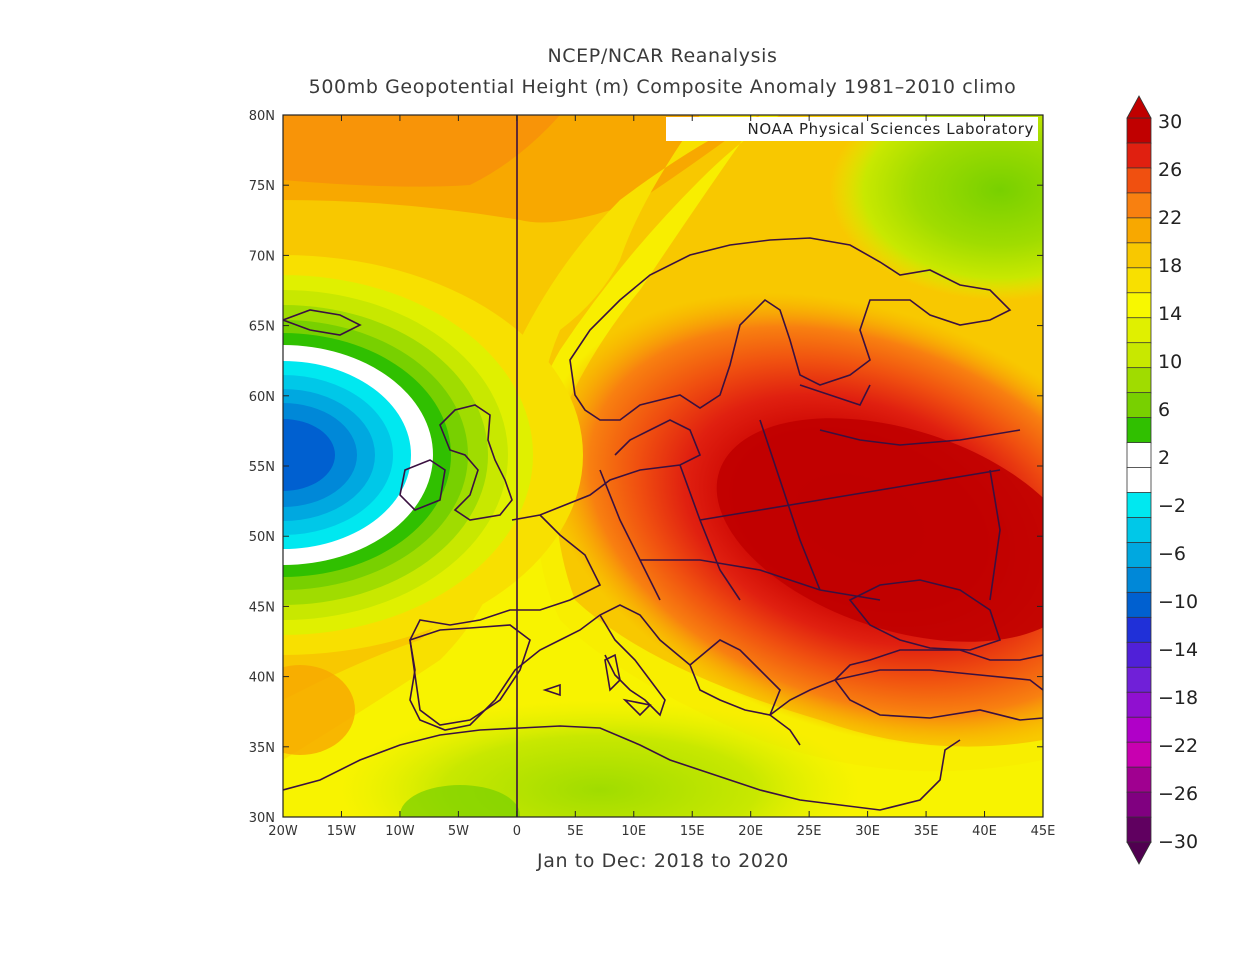 The height and width of the screenshot is (960, 1239). Describe the element at coordinates (1170, 170) in the screenshot. I see `colorbar-label: 26` at that location.